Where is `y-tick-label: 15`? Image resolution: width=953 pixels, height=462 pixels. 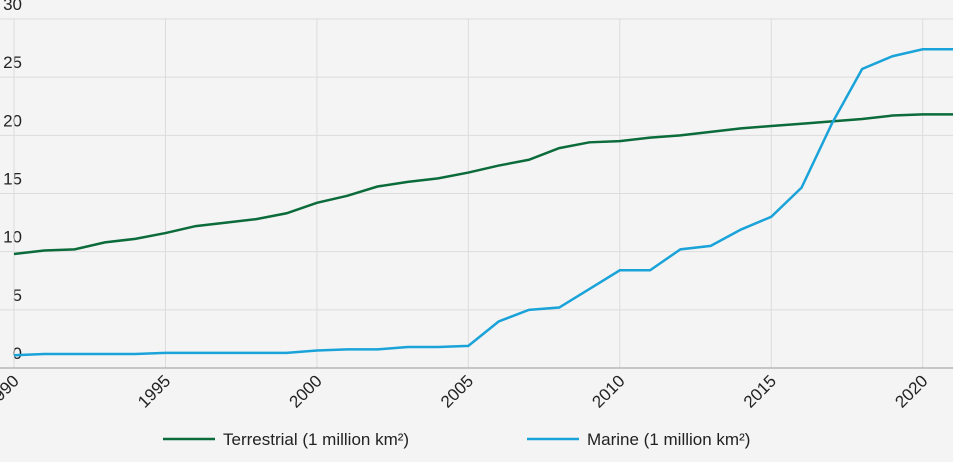
y-tick-label: 15 is located at coordinates (12, 179).